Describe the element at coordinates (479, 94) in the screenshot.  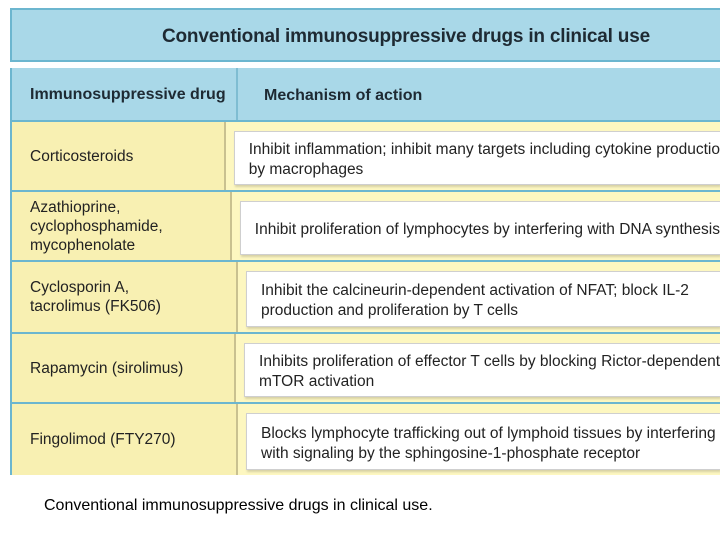
I see `header-mechanism: Mechanism of action` at that location.